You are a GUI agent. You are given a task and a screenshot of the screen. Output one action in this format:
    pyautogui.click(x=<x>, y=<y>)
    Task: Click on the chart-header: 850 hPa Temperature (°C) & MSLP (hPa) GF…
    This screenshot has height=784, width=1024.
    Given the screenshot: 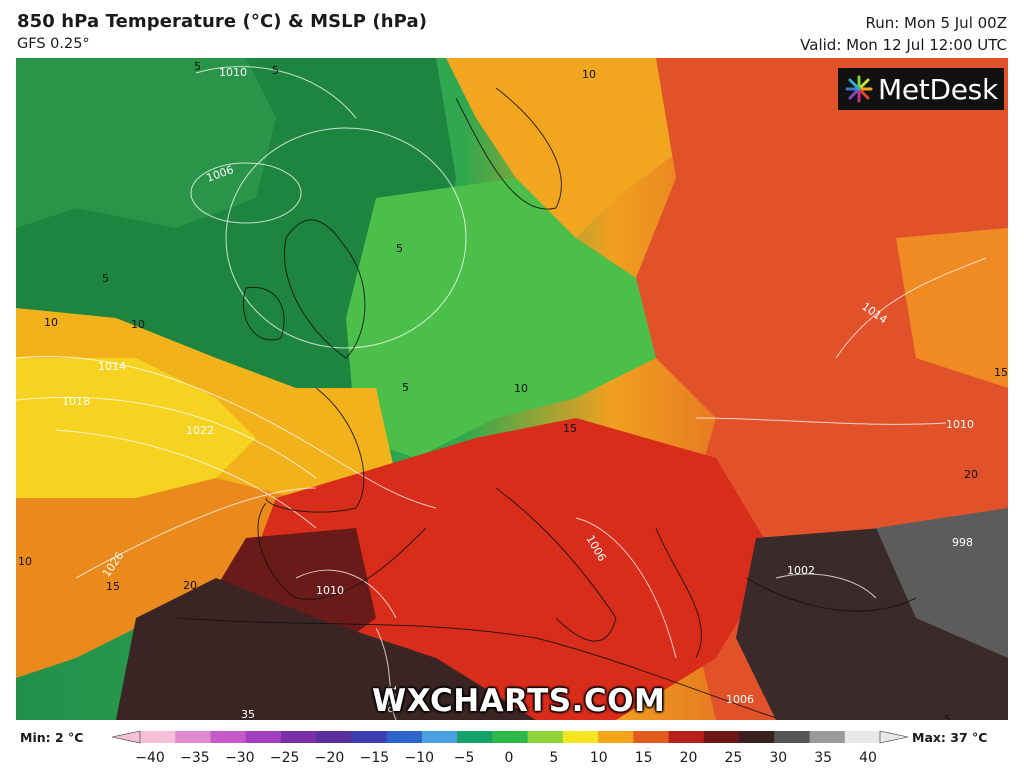 What is the action you would take?
    pyautogui.click(x=512, y=29)
    